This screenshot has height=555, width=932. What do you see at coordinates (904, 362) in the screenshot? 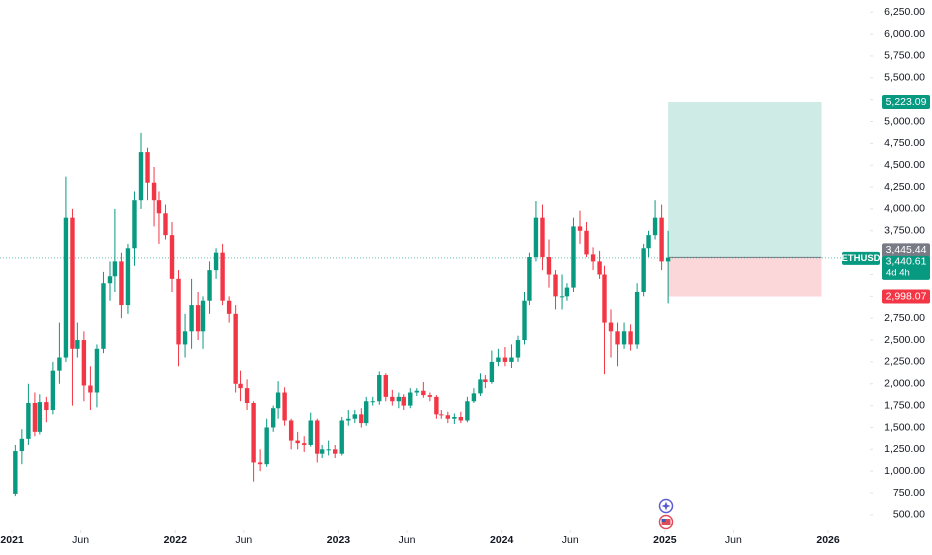
I see `y-tick-label: 2,250.00` at bounding box center [904, 362].